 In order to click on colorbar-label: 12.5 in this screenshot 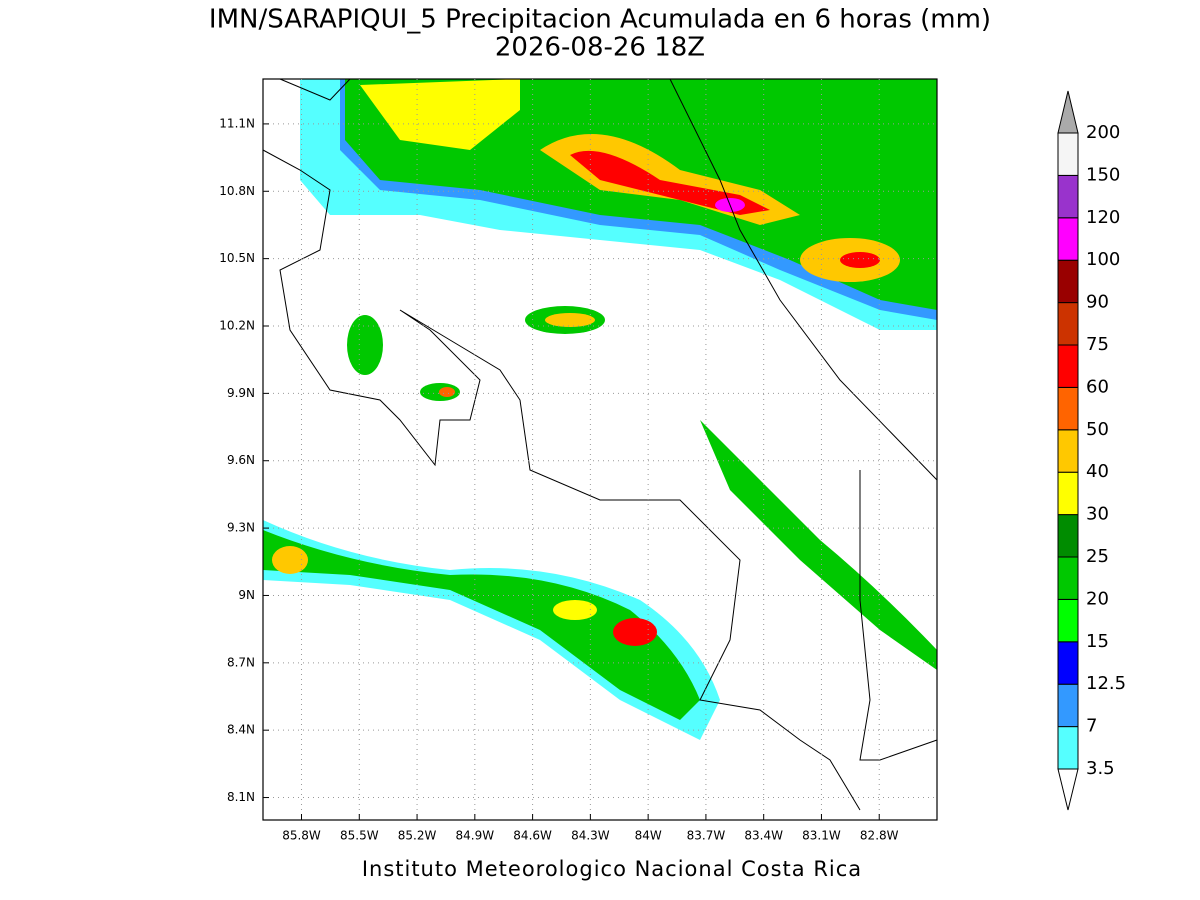, I will do `click(1106, 683)`.